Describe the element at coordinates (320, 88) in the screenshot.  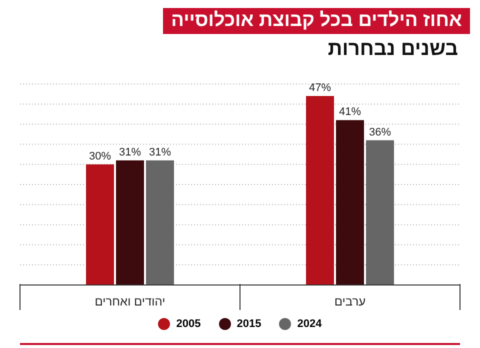
I see `data-label: 47%` at that location.